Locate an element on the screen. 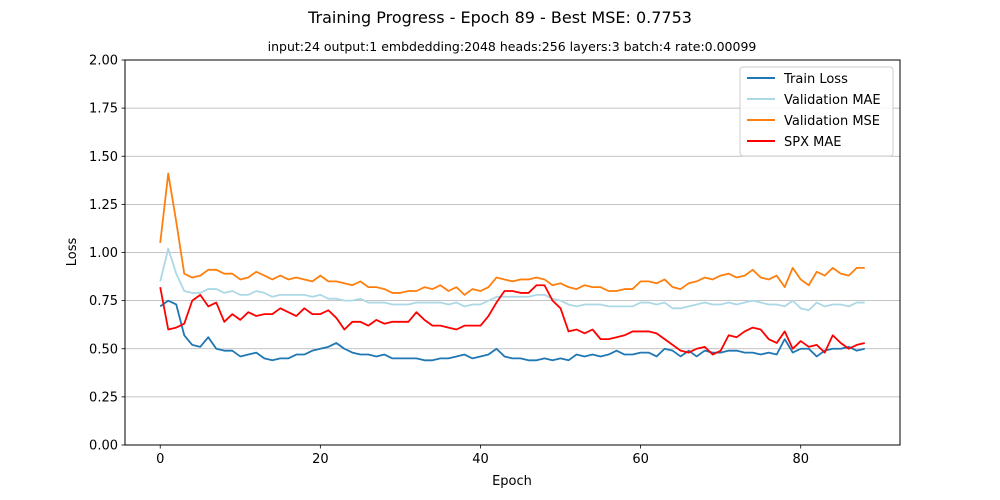 This screenshot has width=1000, height=500. legend-label-train-loss: Train Loss is located at coordinates (815, 79).